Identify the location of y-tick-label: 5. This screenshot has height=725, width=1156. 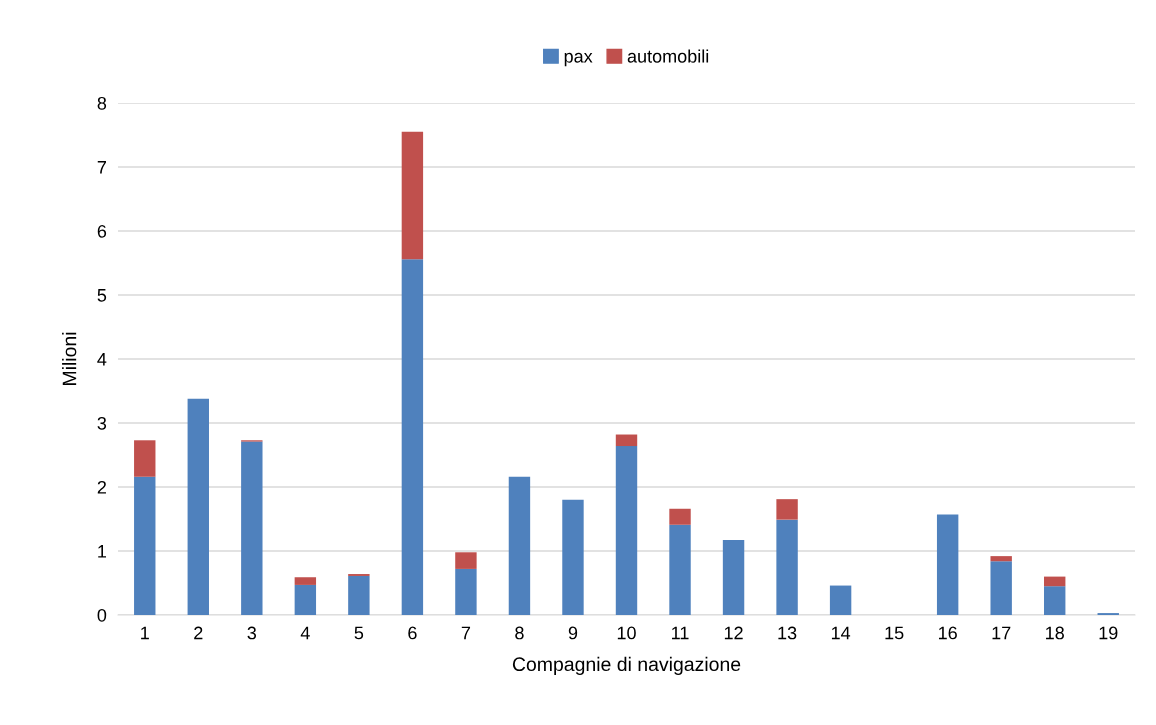
(102, 295).